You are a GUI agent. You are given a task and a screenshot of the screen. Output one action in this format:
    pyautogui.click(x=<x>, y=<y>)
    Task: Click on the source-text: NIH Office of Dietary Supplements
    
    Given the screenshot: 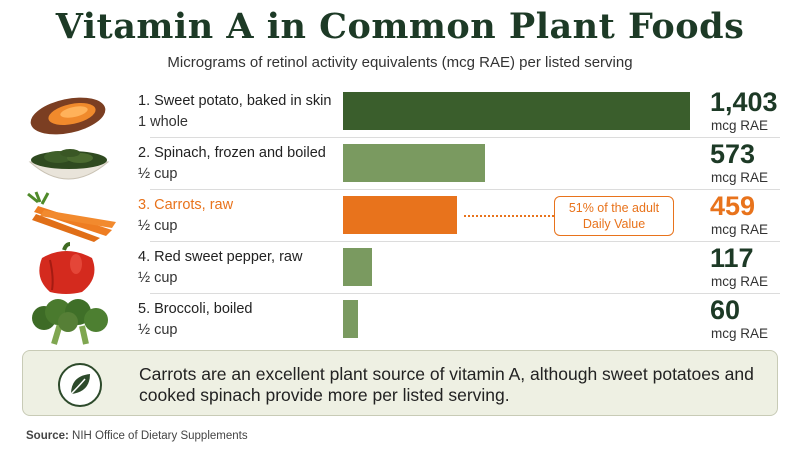 What is the action you would take?
    pyautogui.click(x=160, y=436)
    